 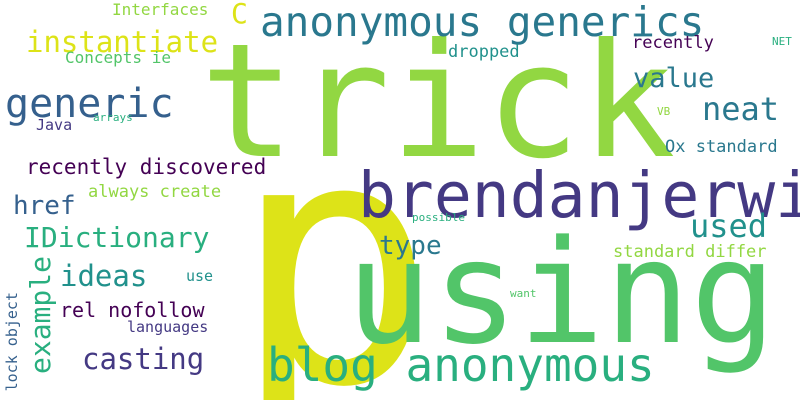 What do you see at coordinates (523, 293) in the screenshot?
I see `word-want: want` at bounding box center [523, 293].